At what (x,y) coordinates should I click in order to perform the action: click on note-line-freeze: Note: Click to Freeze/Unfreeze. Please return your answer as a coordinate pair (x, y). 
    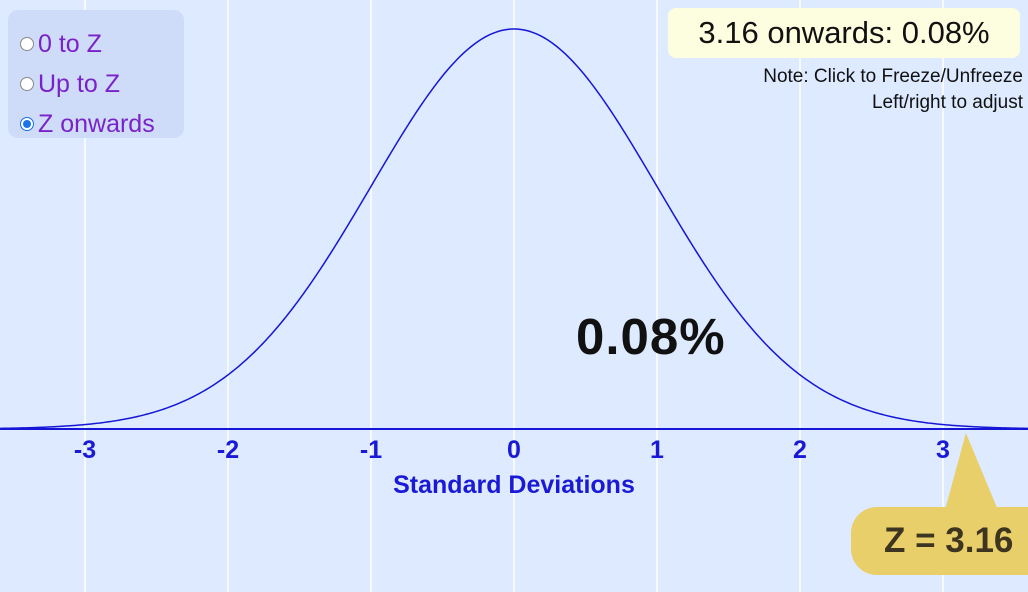
    Looking at the image, I should click on (893, 76).